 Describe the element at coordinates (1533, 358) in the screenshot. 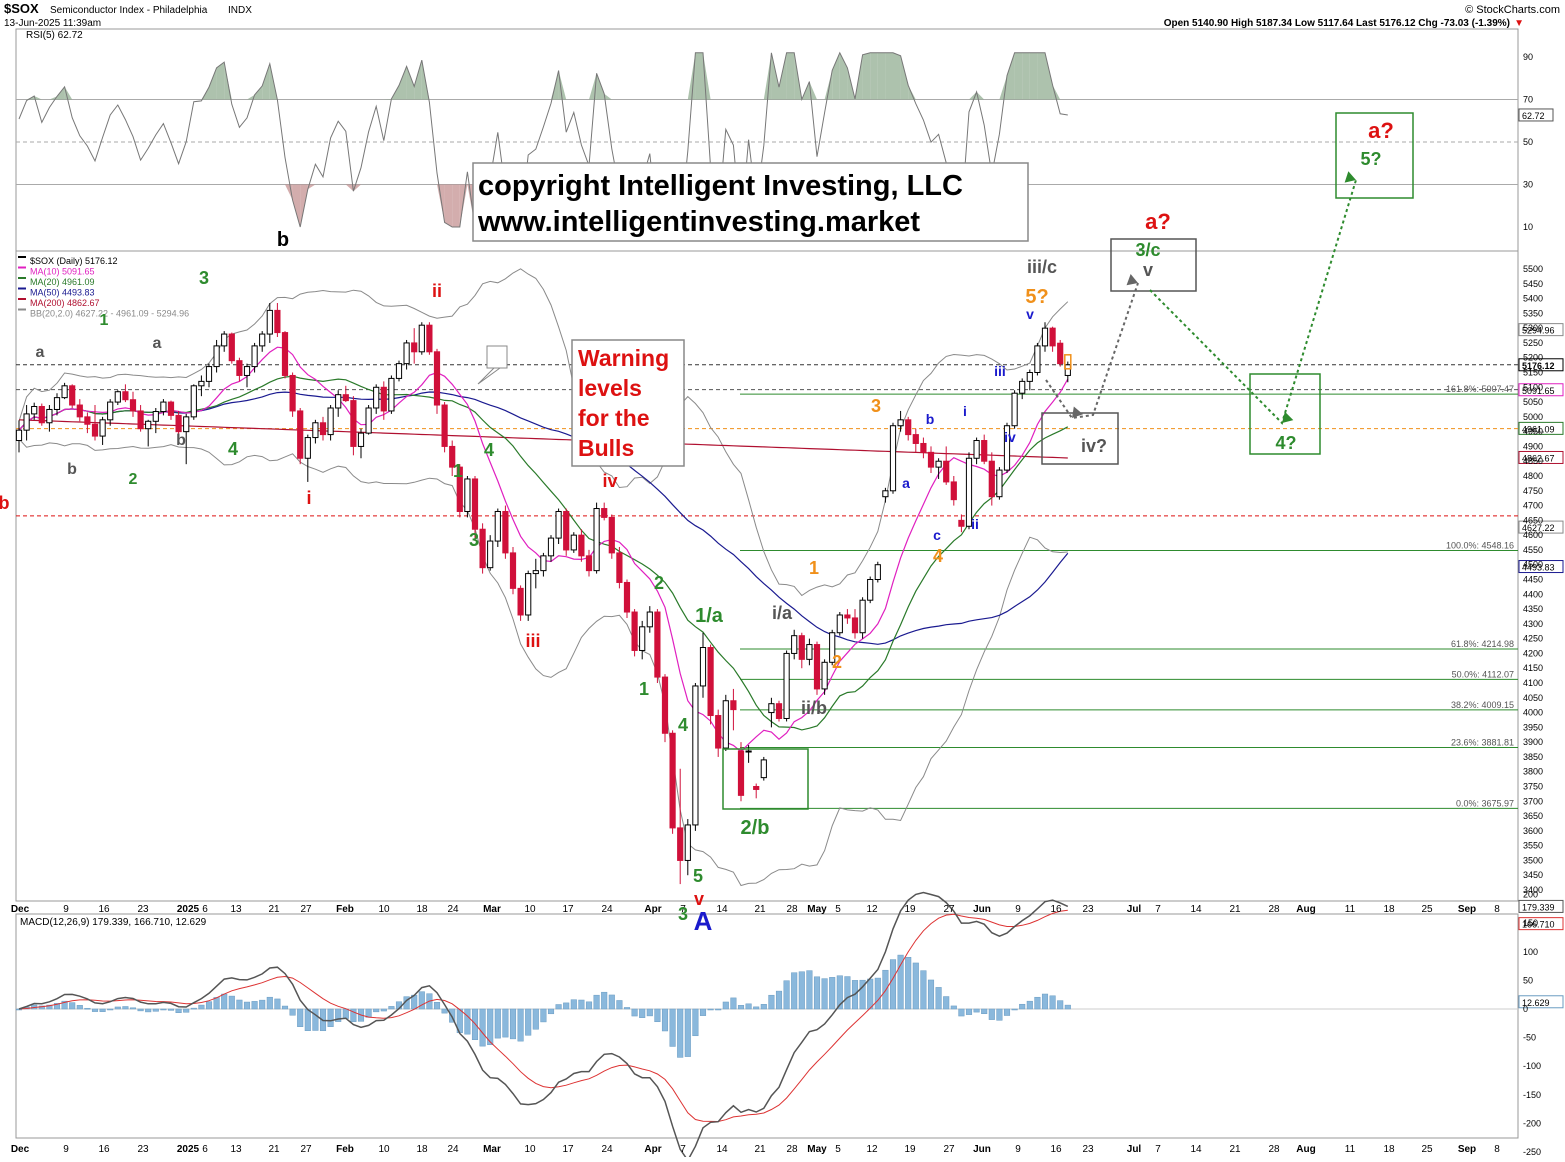

I see `price-y-tick-label: 5200` at that location.